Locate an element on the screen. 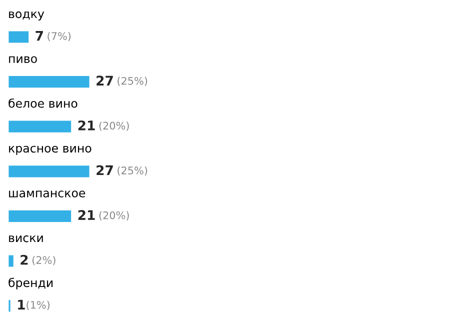 The height and width of the screenshot is (331, 450). y-tick-label: белое вино is located at coordinates (43, 103).